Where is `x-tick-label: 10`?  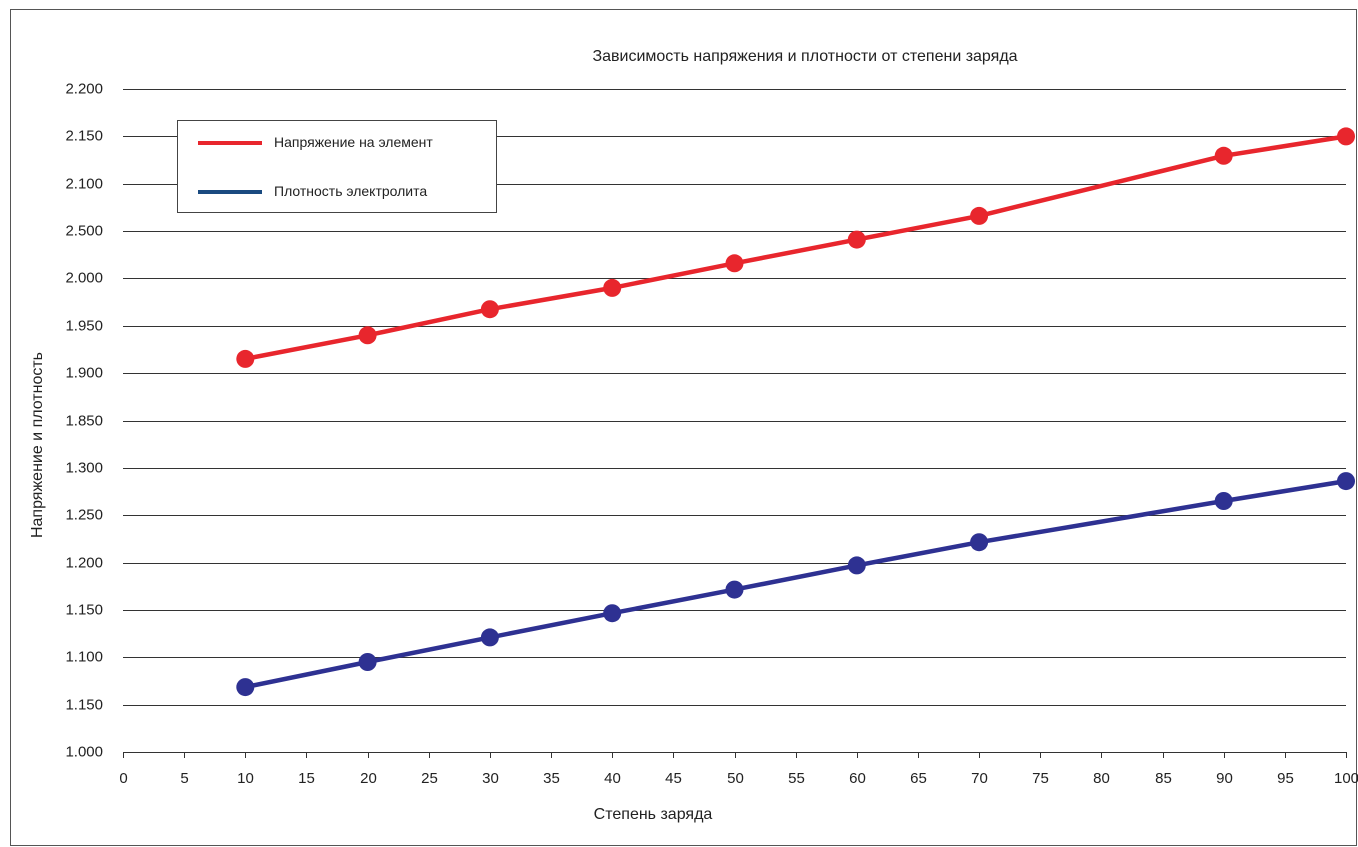 x-tick-label: 10 is located at coordinates (245, 778).